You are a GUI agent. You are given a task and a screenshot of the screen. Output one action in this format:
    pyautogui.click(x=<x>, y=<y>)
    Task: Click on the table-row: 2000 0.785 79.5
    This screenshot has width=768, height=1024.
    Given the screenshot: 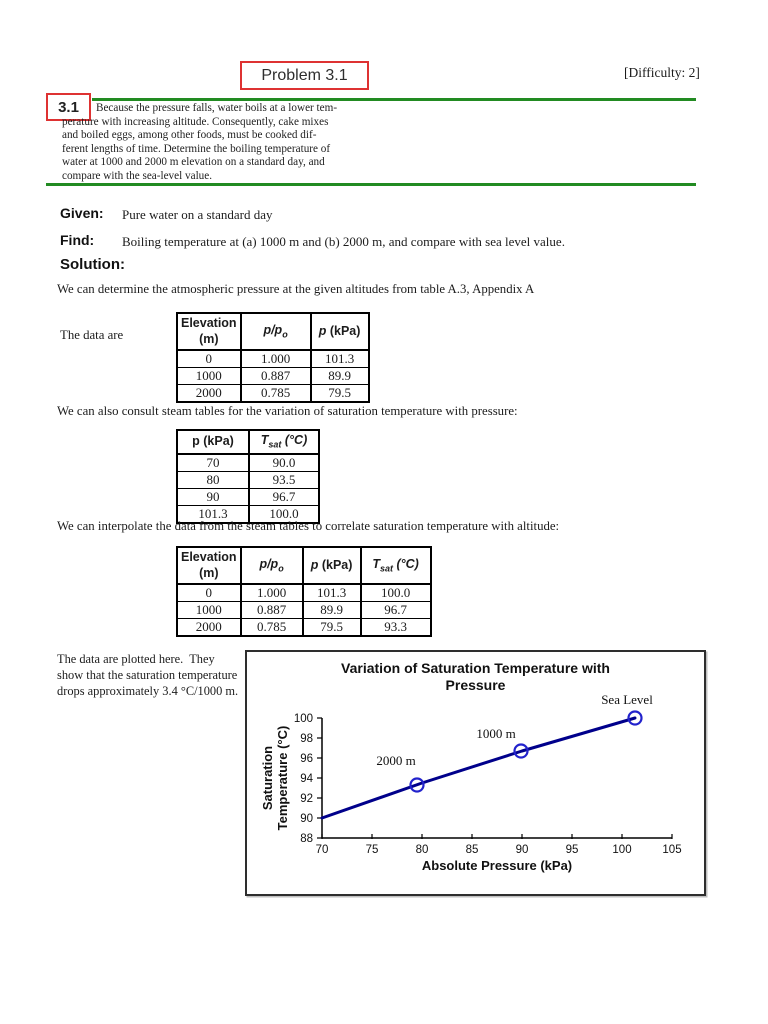 What is the action you would take?
    pyautogui.click(x=273, y=393)
    